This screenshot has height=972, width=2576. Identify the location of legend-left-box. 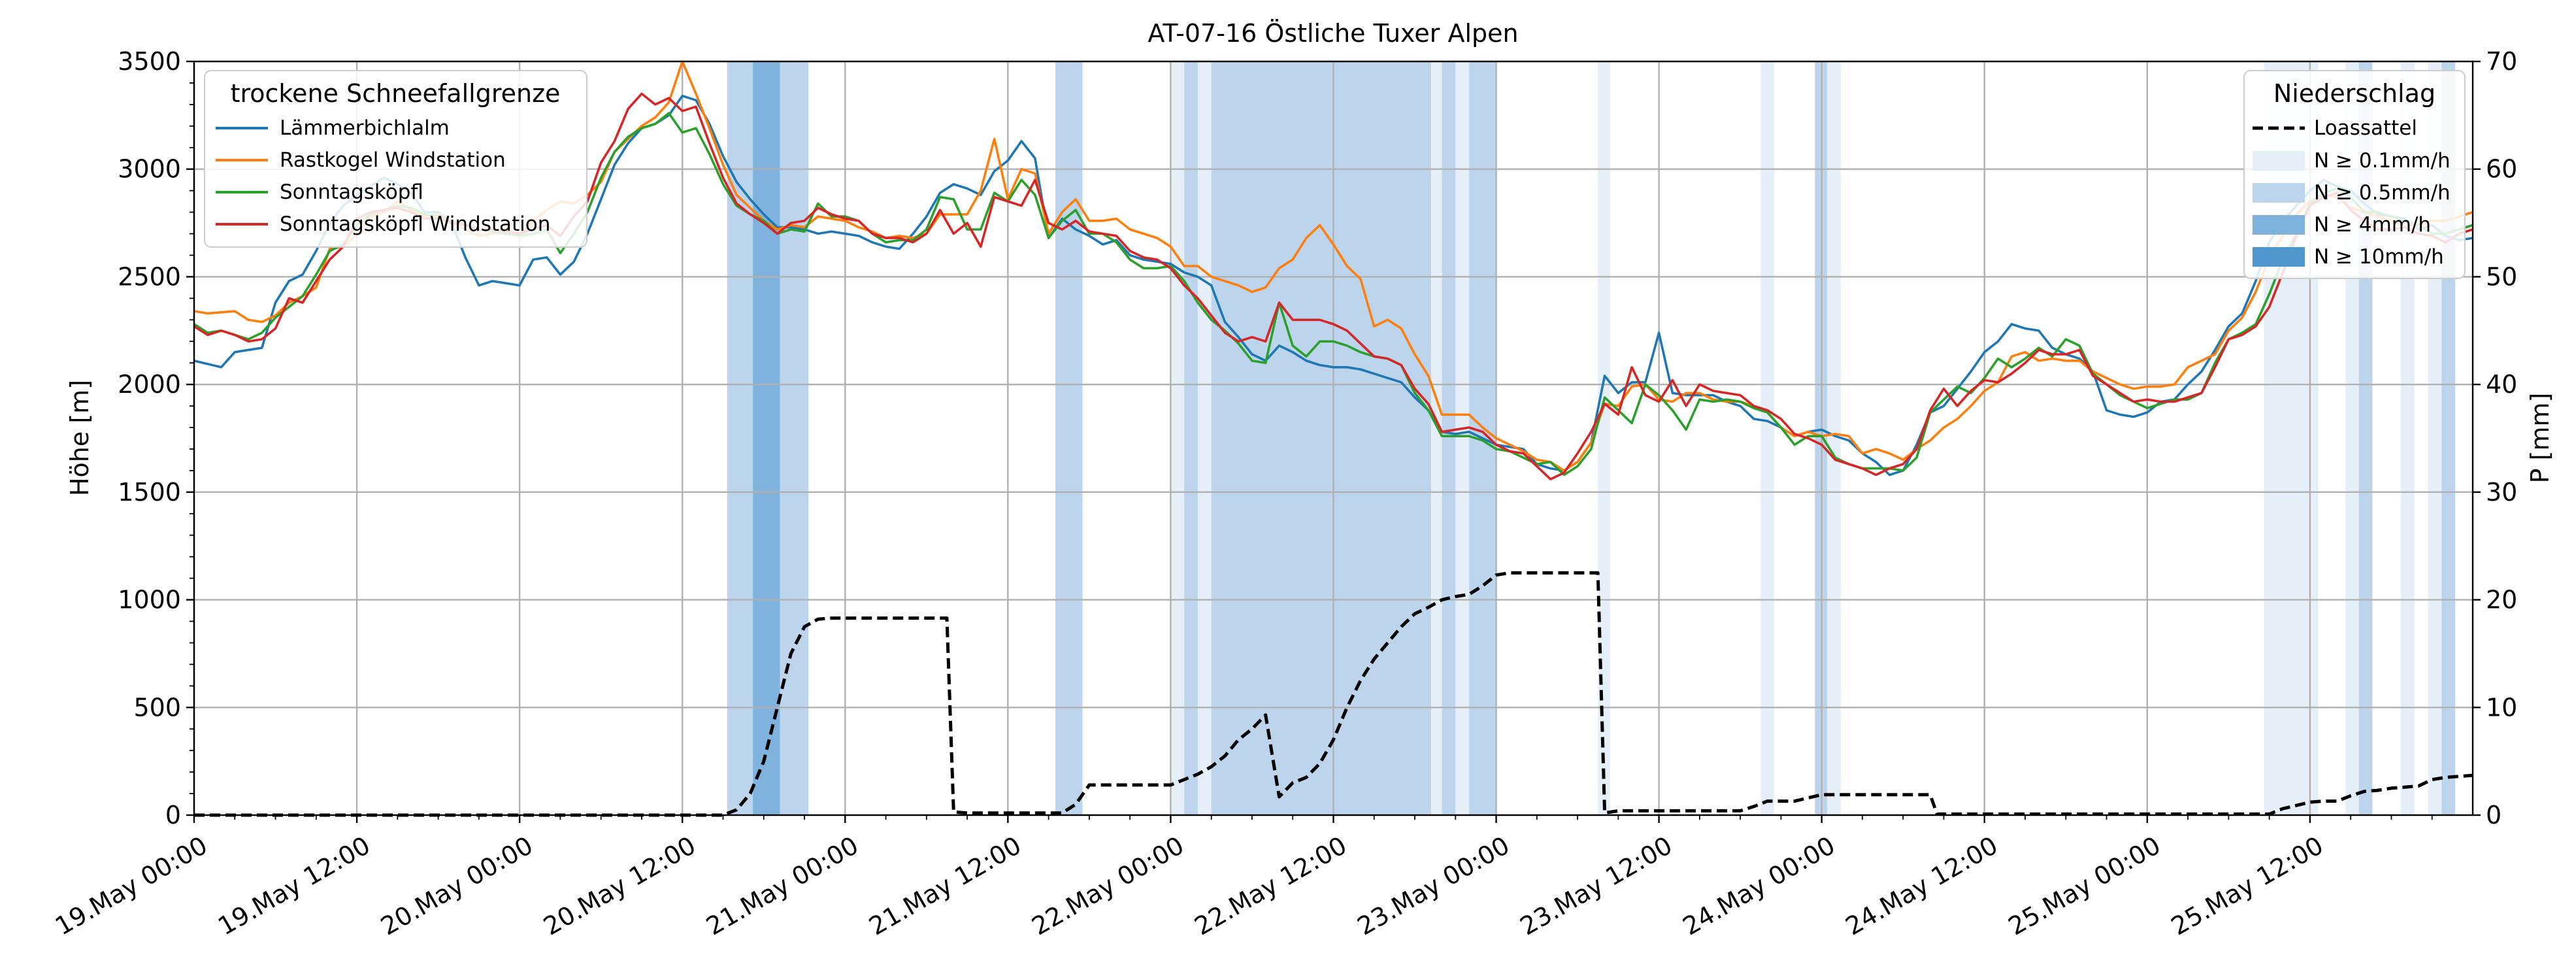
(395, 159).